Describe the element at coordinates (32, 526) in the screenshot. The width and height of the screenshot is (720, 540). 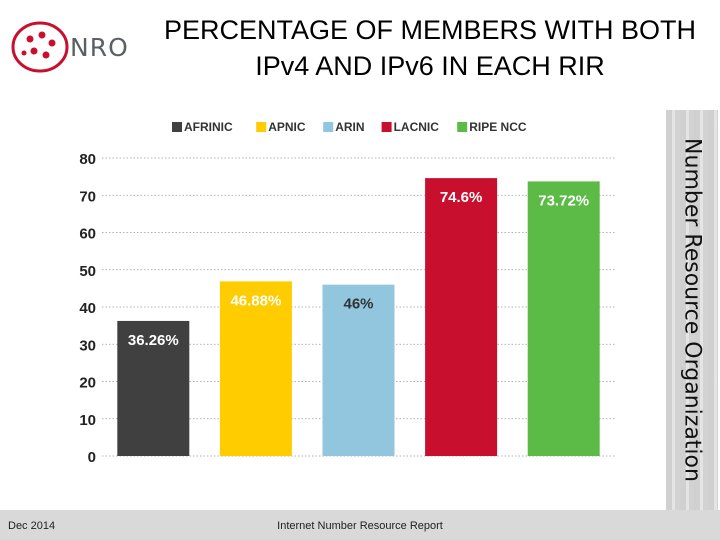
I see `footer-date: Dec 2014` at that location.